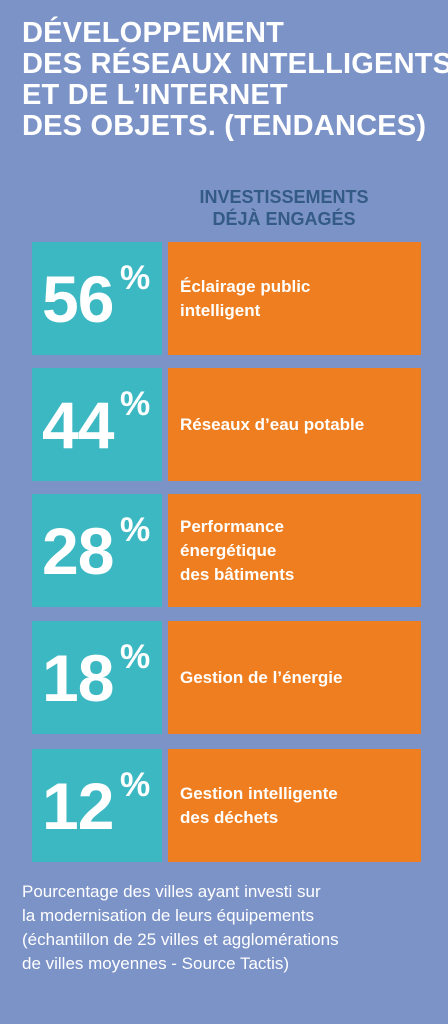 The width and height of the screenshot is (448, 1024). What do you see at coordinates (228, 550) in the screenshot?
I see `category-label-line: énergétique` at bounding box center [228, 550].